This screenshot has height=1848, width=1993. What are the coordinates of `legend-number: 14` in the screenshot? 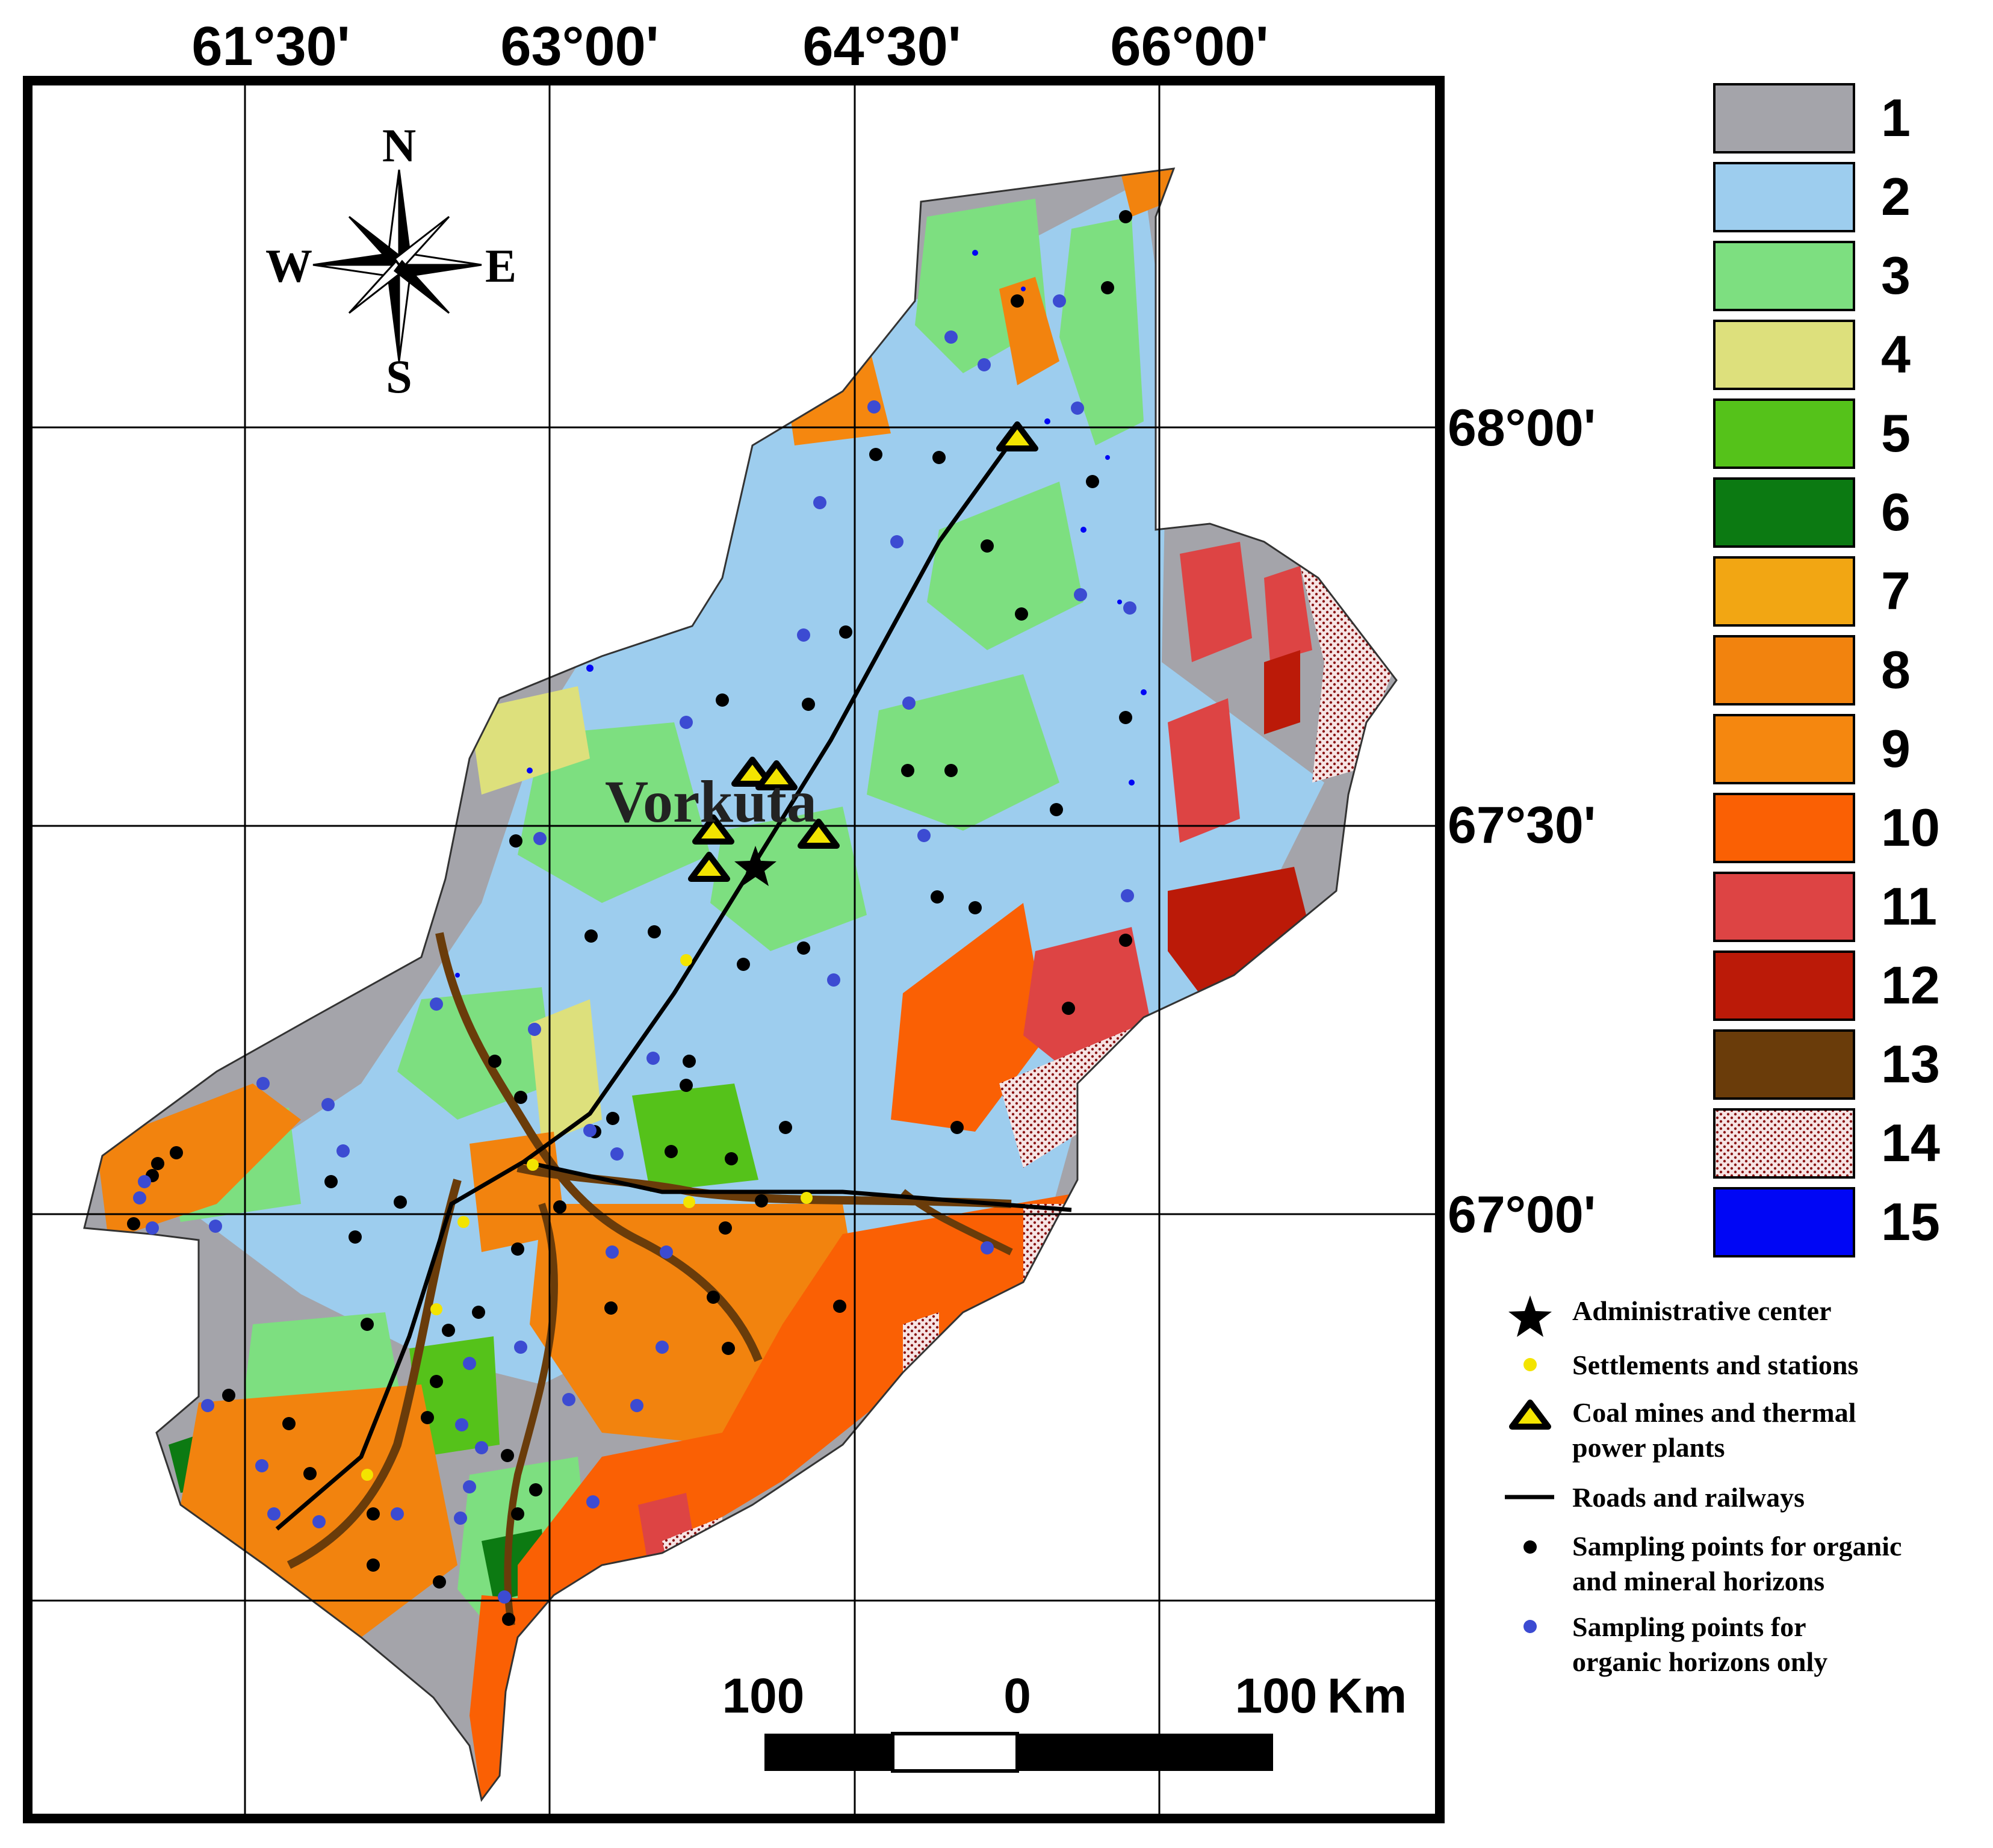 It's located at (1910, 1143).